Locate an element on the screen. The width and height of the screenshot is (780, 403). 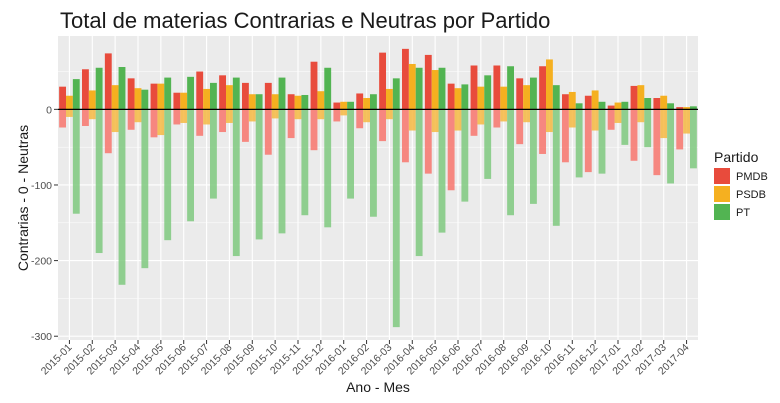
y-tick-label: 0 is located at coordinates (49, 110).